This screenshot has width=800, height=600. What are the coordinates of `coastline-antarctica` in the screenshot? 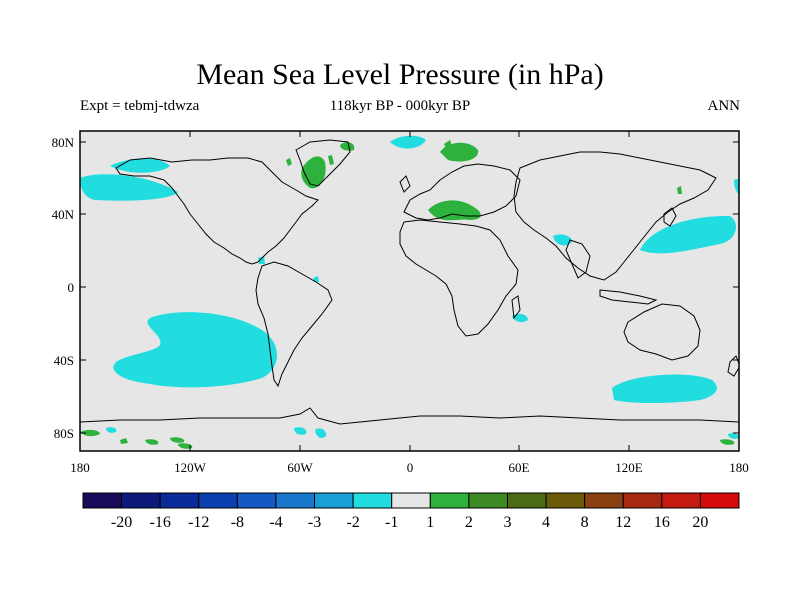 It's located at (409, 416).